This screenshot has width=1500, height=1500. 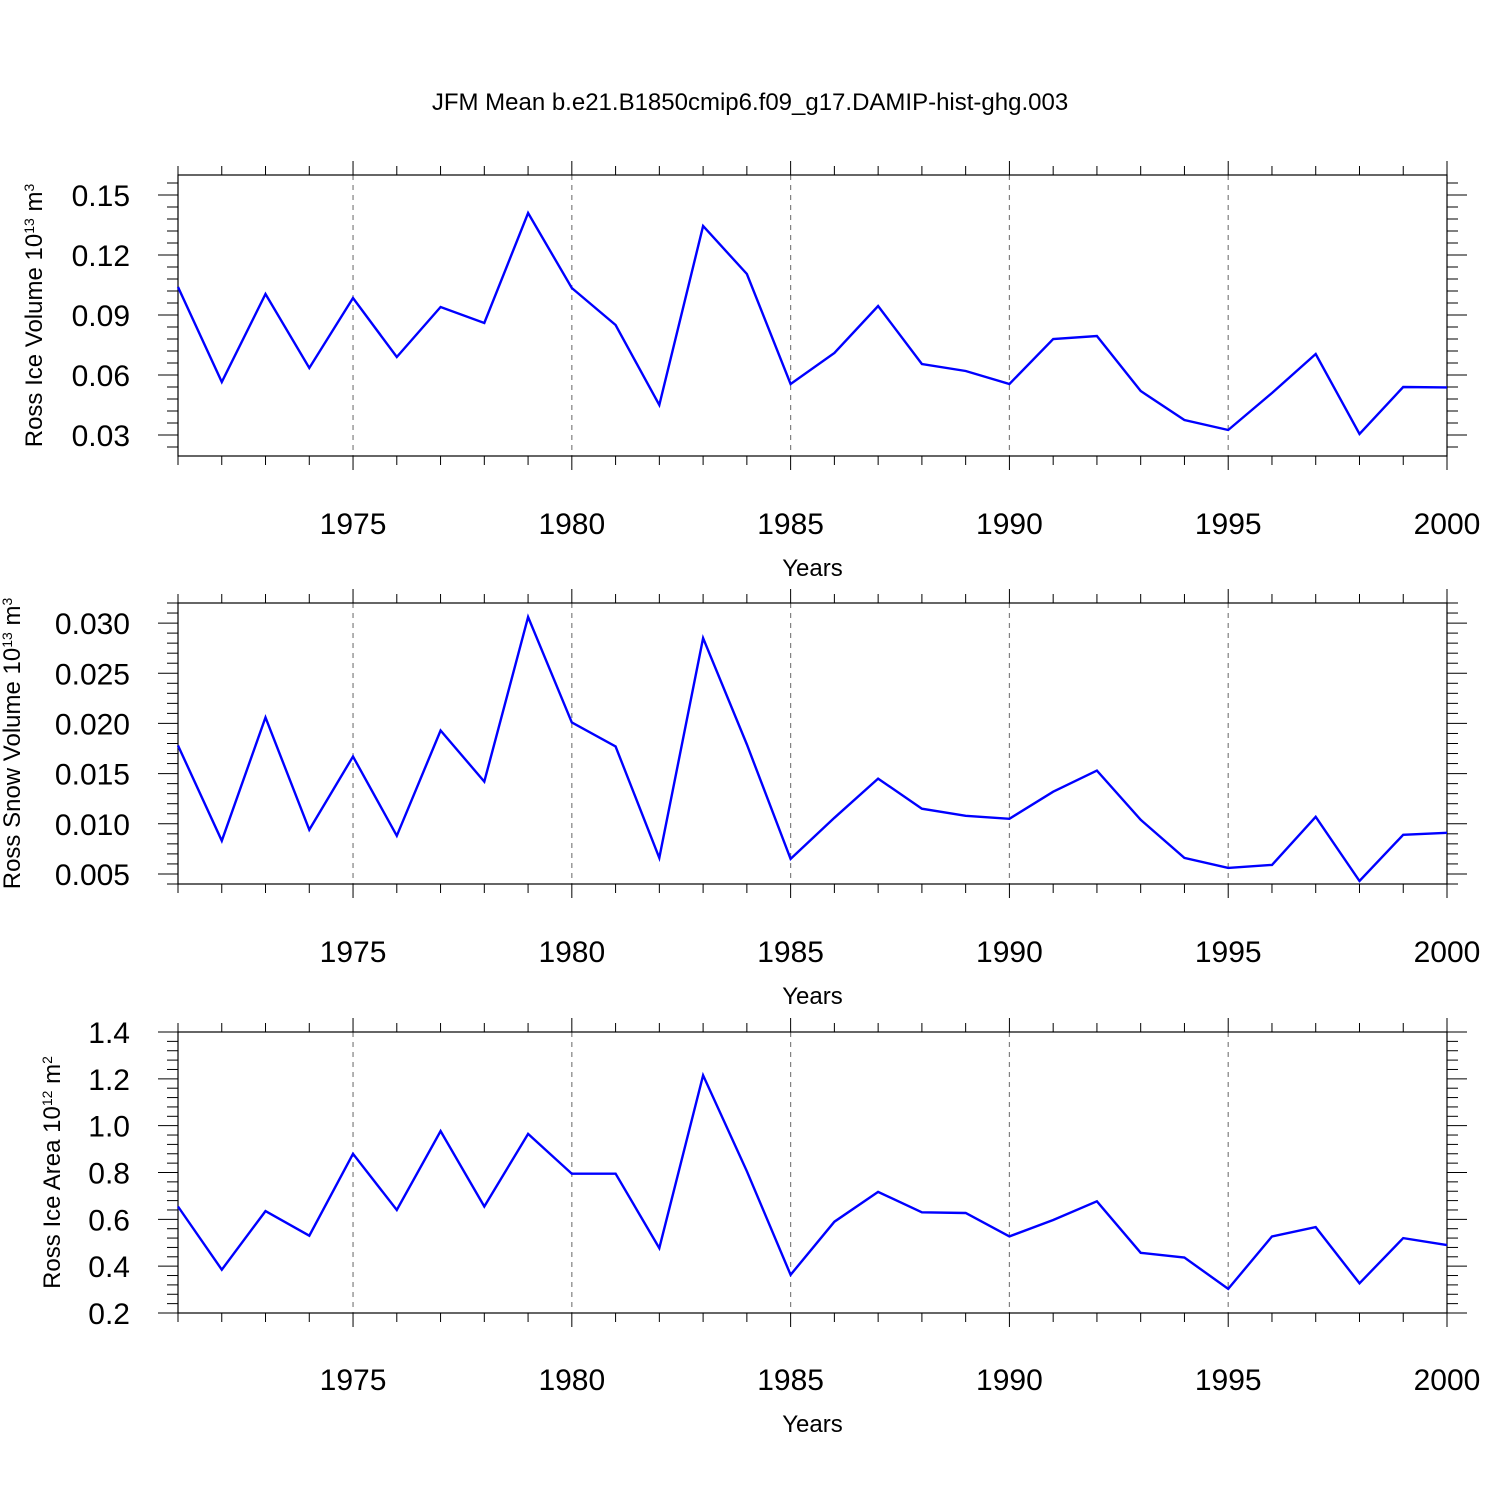 What do you see at coordinates (109, 1220) in the screenshot?
I see `y-tick-label: 0.6` at bounding box center [109, 1220].